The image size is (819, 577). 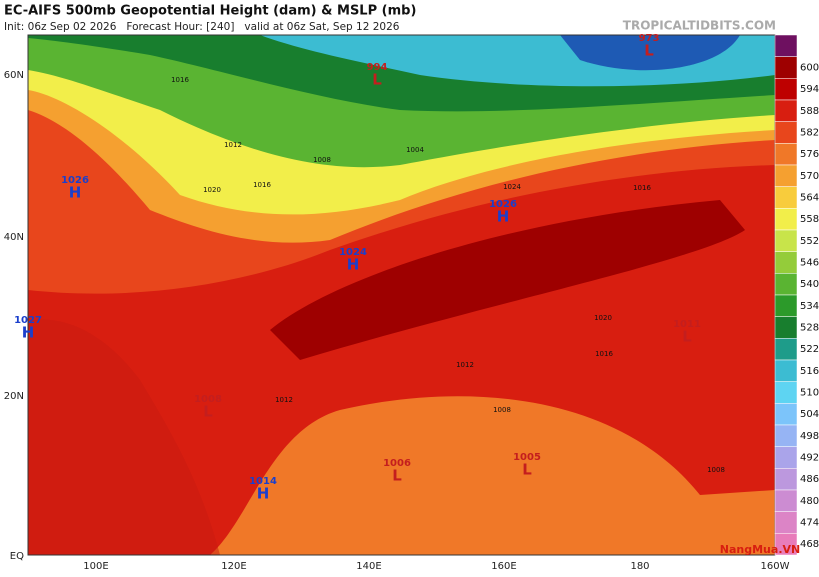 What do you see at coordinates (809, 544) in the screenshot?
I see `colorbar-label: 468` at bounding box center [809, 544].